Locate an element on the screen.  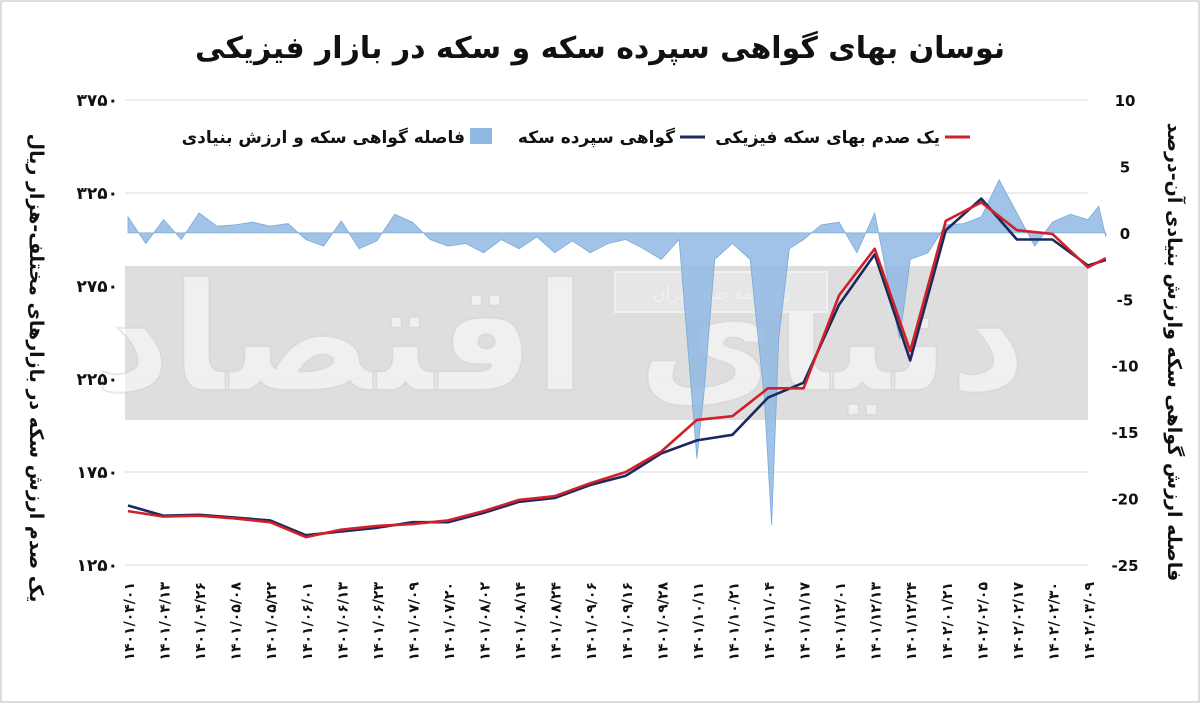
right-tick-label: -15 is located at coordinates (1124, 433).